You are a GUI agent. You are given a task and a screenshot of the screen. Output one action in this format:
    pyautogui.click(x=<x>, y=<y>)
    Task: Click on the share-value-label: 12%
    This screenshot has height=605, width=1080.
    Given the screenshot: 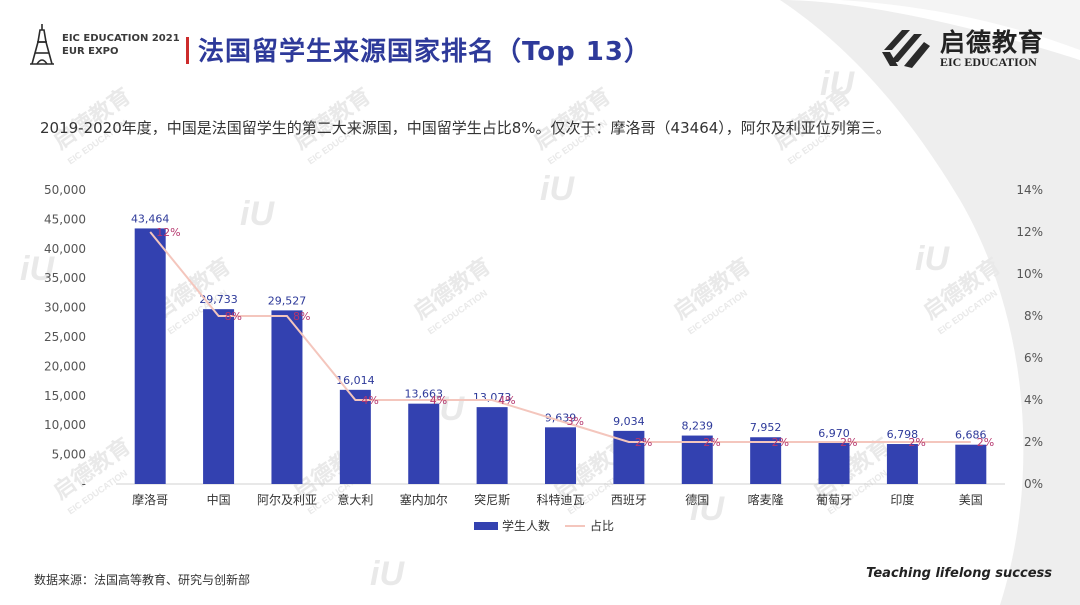 What is the action you would take?
    pyautogui.click(x=168, y=232)
    